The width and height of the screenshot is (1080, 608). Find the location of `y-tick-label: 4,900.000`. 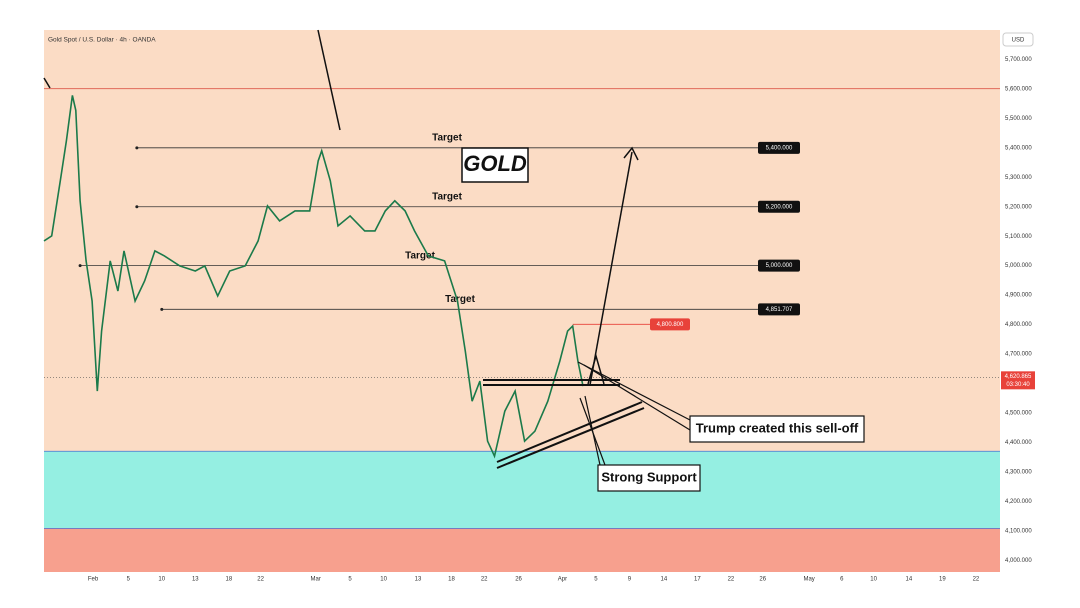

y-tick-label: 4,900.000 is located at coordinates (1018, 296).